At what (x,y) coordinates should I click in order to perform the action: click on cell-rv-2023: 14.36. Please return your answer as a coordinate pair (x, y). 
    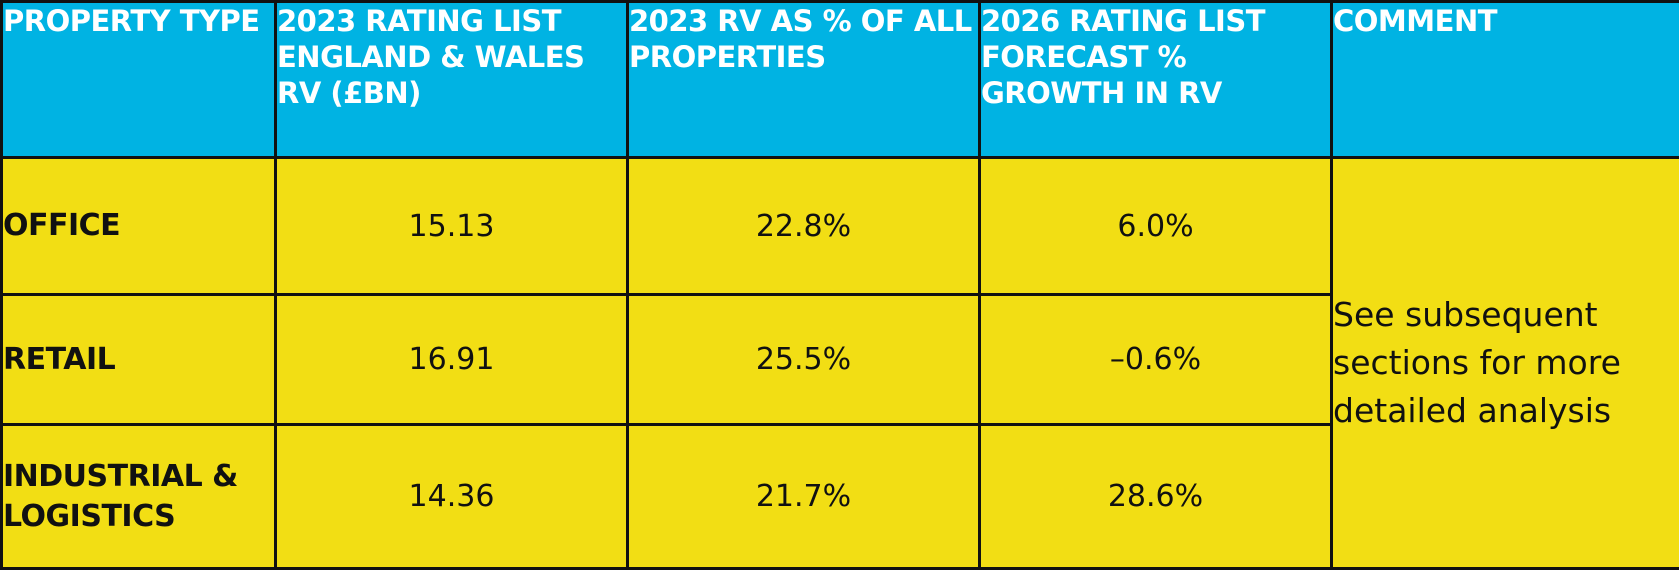
    Looking at the image, I should click on (452, 497).